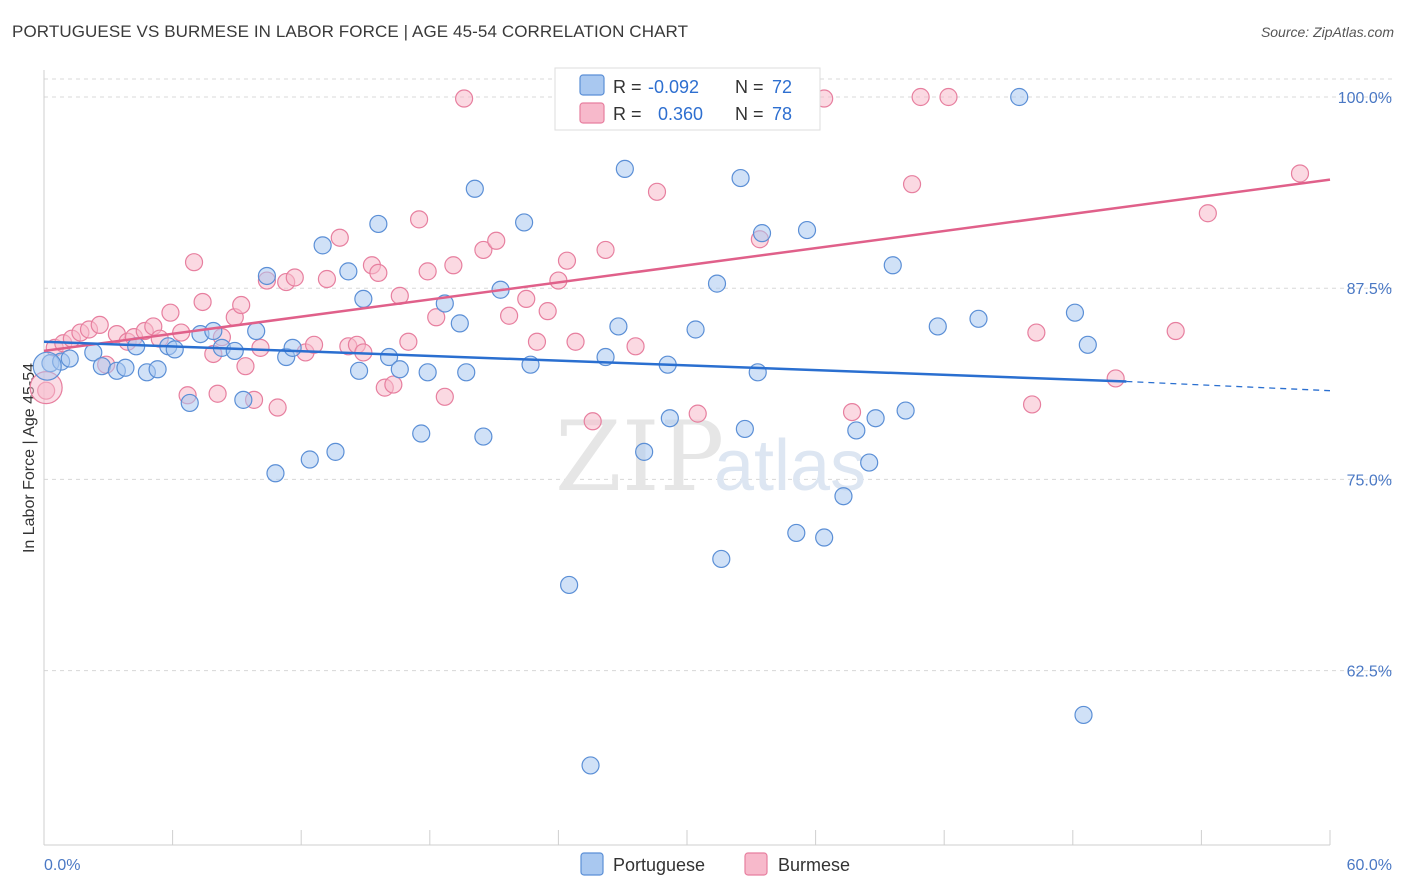  What do you see at coordinates (627, 114) in the screenshot?
I see `legend-r-label-burmese: R =` at bounding box center [627, 114].